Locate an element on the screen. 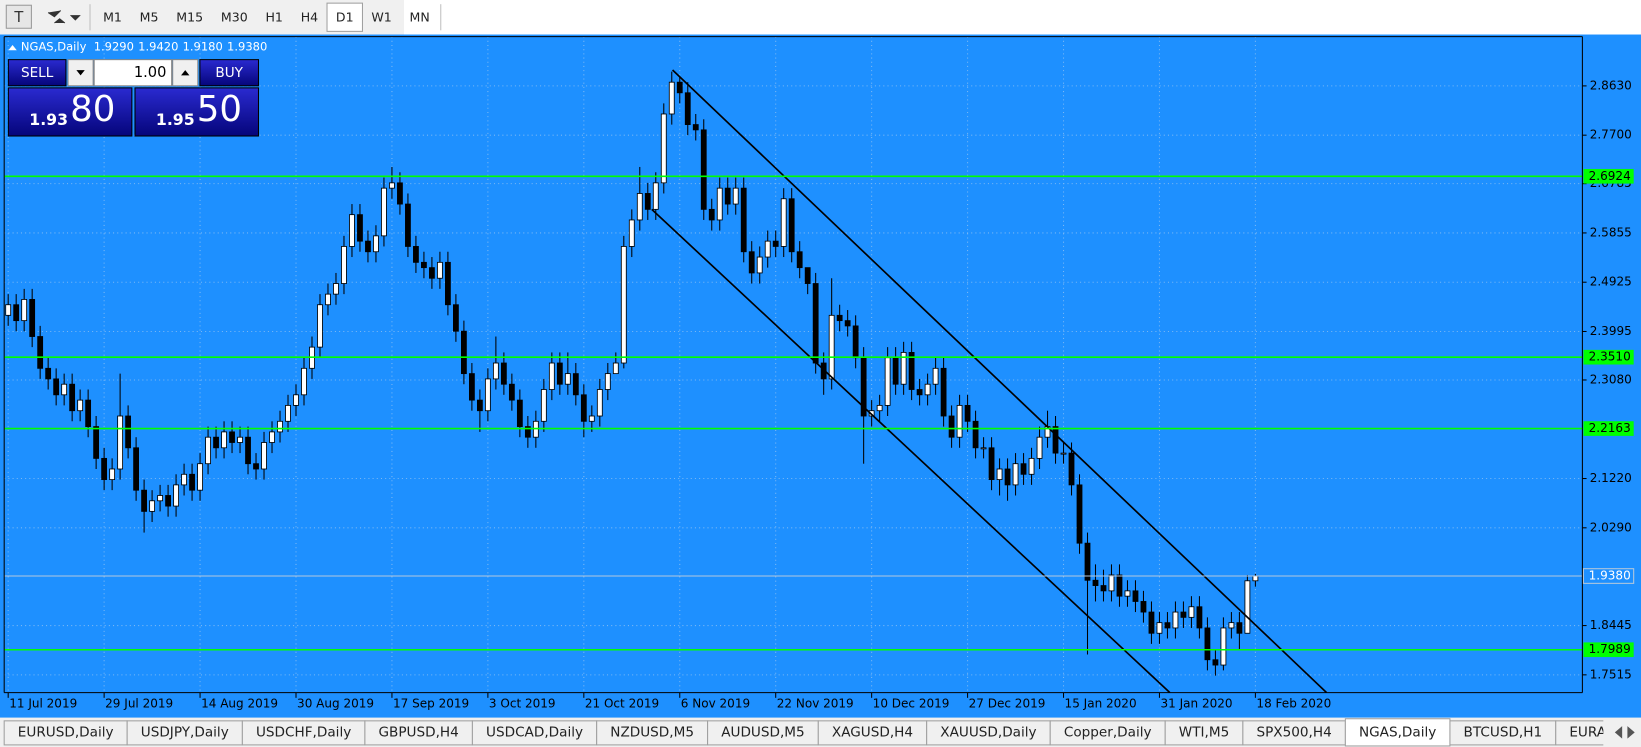  tab: NGAS,Daily is located at coordinates (1397, 732).